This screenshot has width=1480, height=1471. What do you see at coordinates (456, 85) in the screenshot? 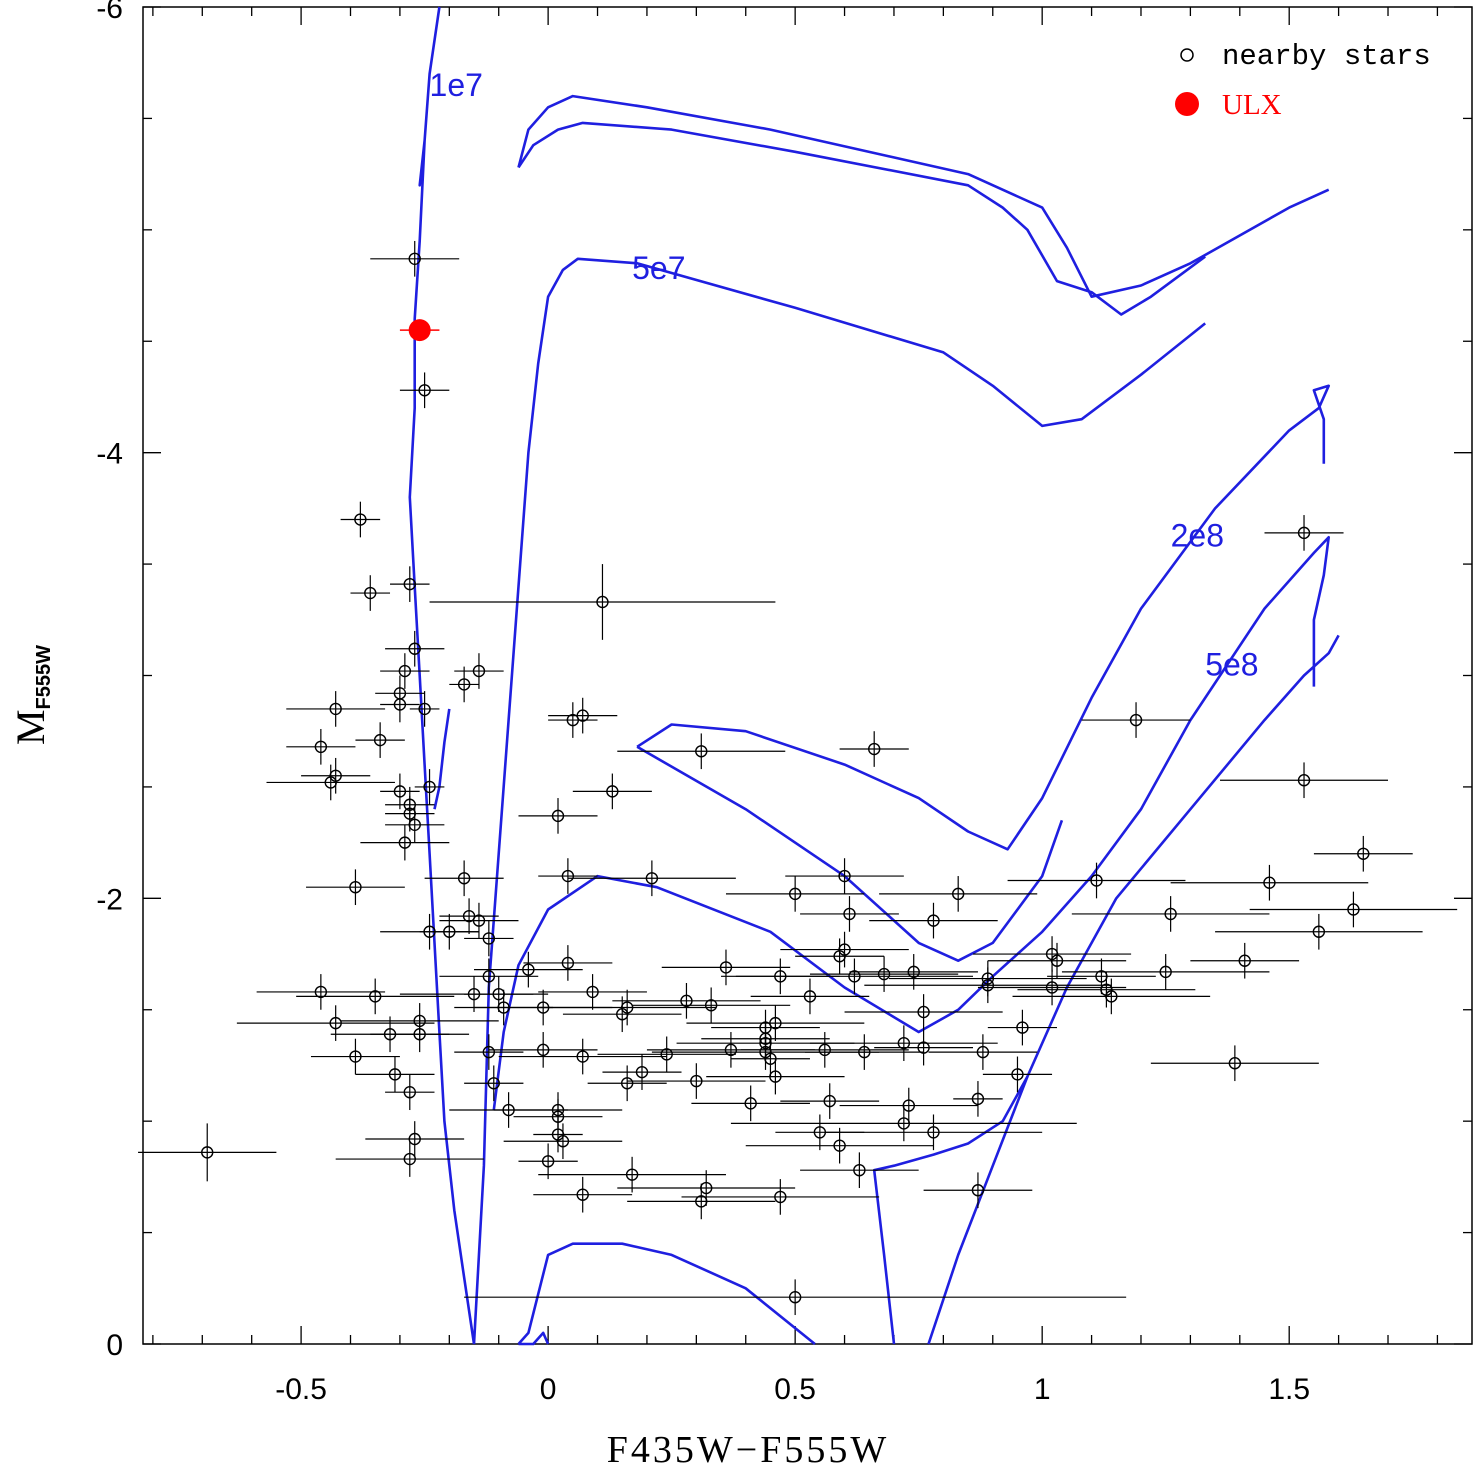
I see `isochrone-label-1e7: 1e7` at bounding box center [456, 85].